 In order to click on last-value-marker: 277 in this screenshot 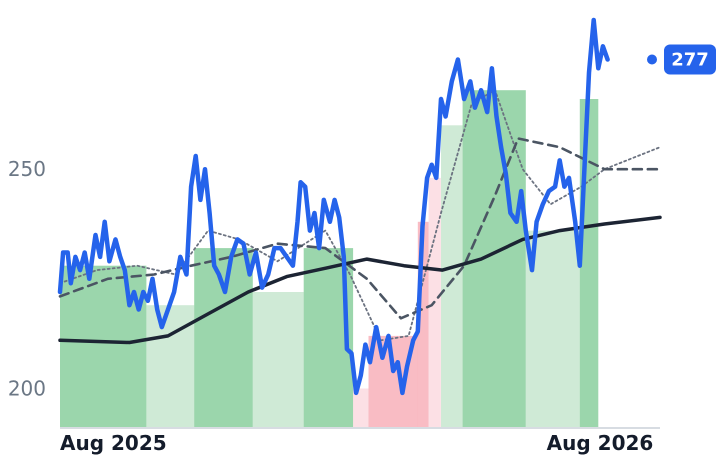, I will do `click(681, 59)`.